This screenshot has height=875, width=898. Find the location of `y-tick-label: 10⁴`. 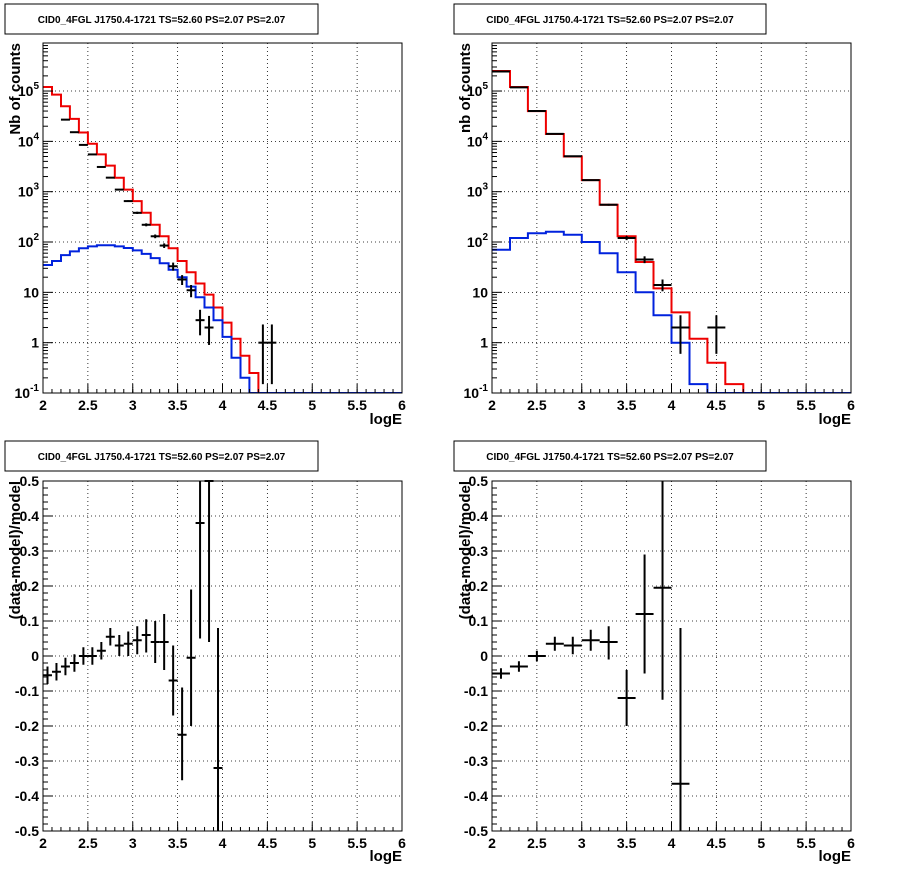

y-tick-label: 10⁴ is located at coordinates (478, 140).